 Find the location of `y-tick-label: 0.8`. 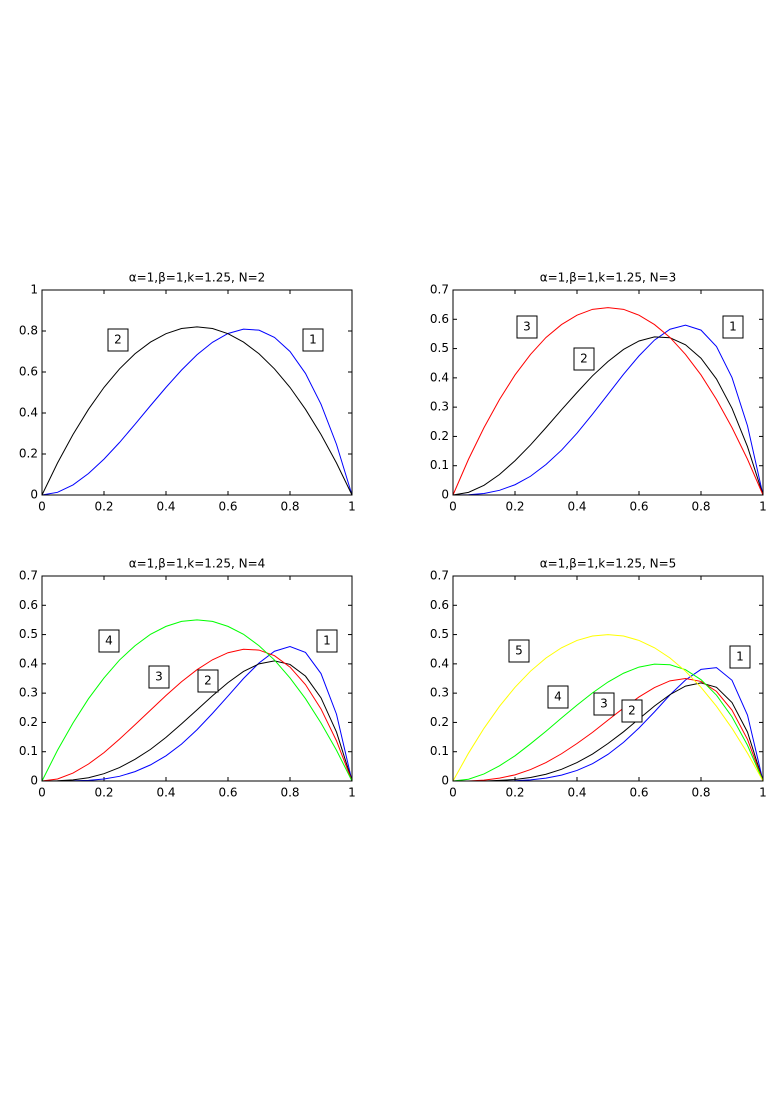

y-tick-label: 0.8 is located at coordinates (28, 331).